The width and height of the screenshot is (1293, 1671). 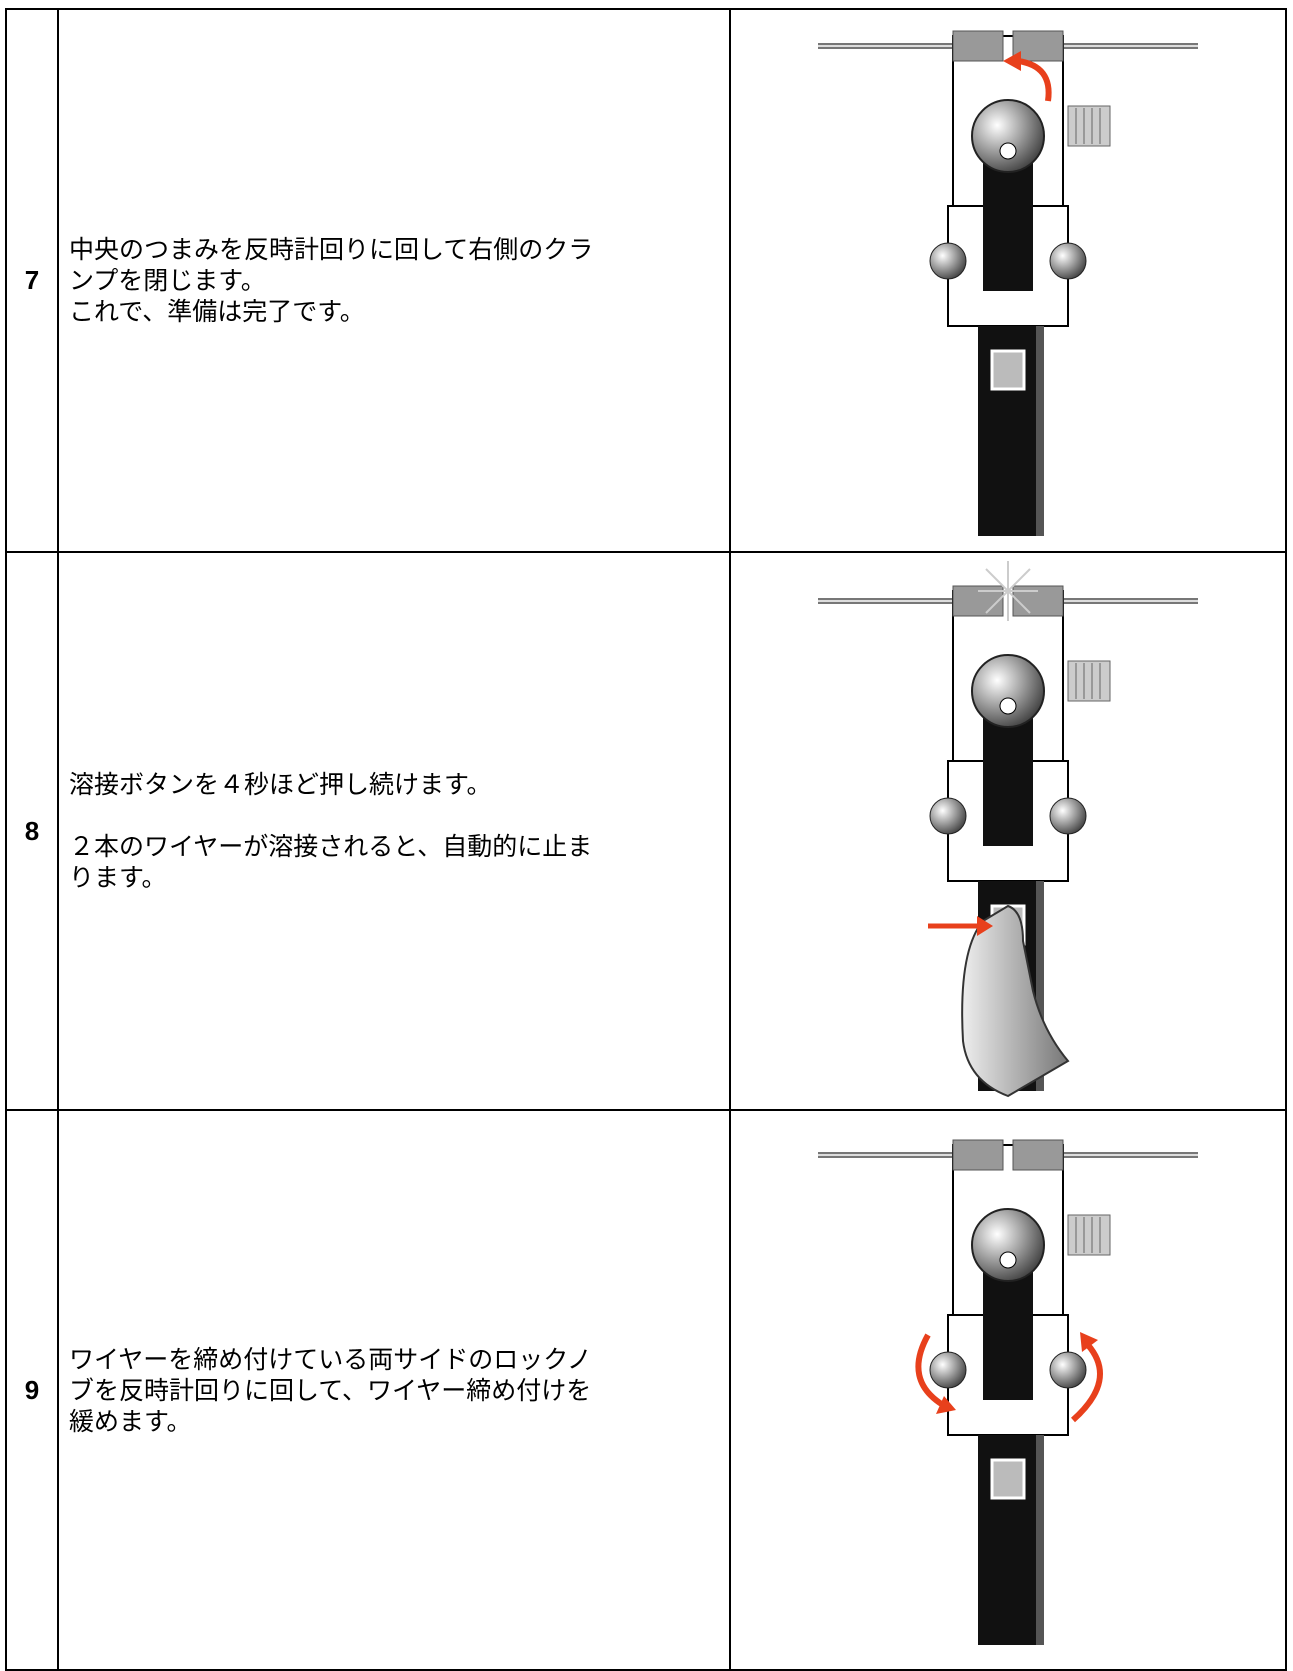 What do you see at coordinates (330, 1390) in the screenshot?
I see `text-line: ブを反時計回りに回して、ワイヤー締め付けを` at bounding box center [330, 1390].